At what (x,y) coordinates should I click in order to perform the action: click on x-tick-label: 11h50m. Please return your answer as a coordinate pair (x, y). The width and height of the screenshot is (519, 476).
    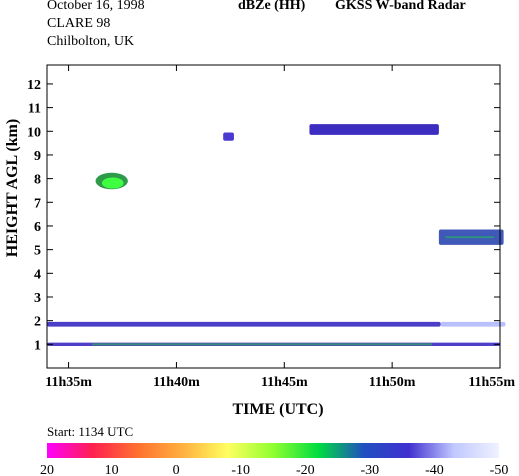
    Looking at the image, I should click on (392, 382).